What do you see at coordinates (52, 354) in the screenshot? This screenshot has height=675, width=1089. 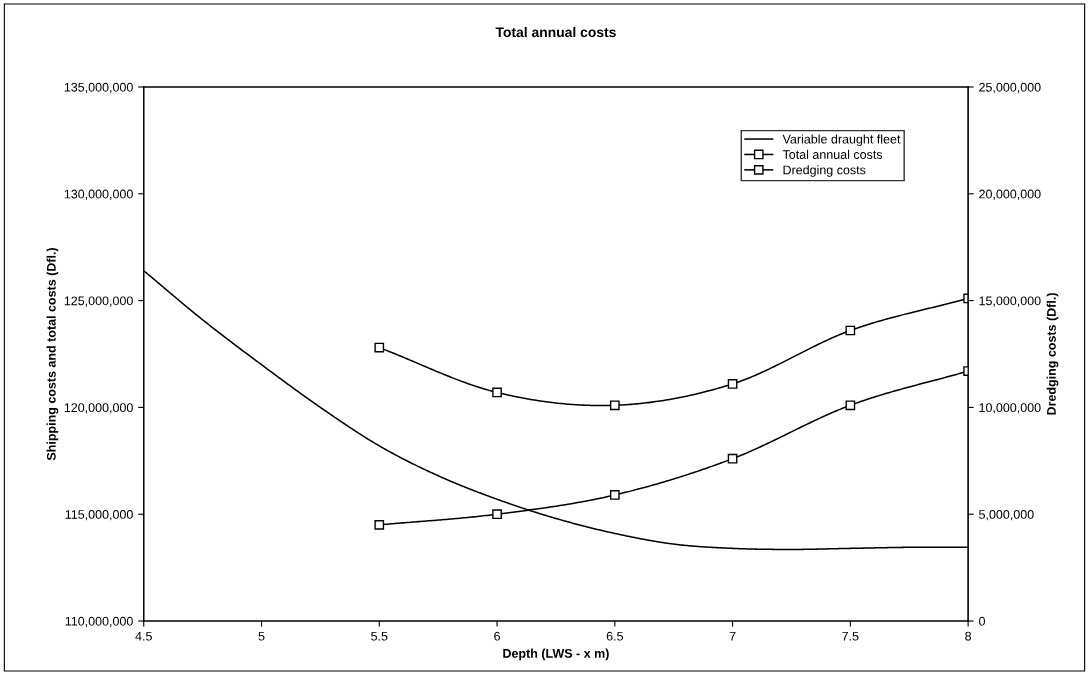 I see `y-axis-title: Shipping costs and total costs (Dfl.)` at bounding box center [52, 354].